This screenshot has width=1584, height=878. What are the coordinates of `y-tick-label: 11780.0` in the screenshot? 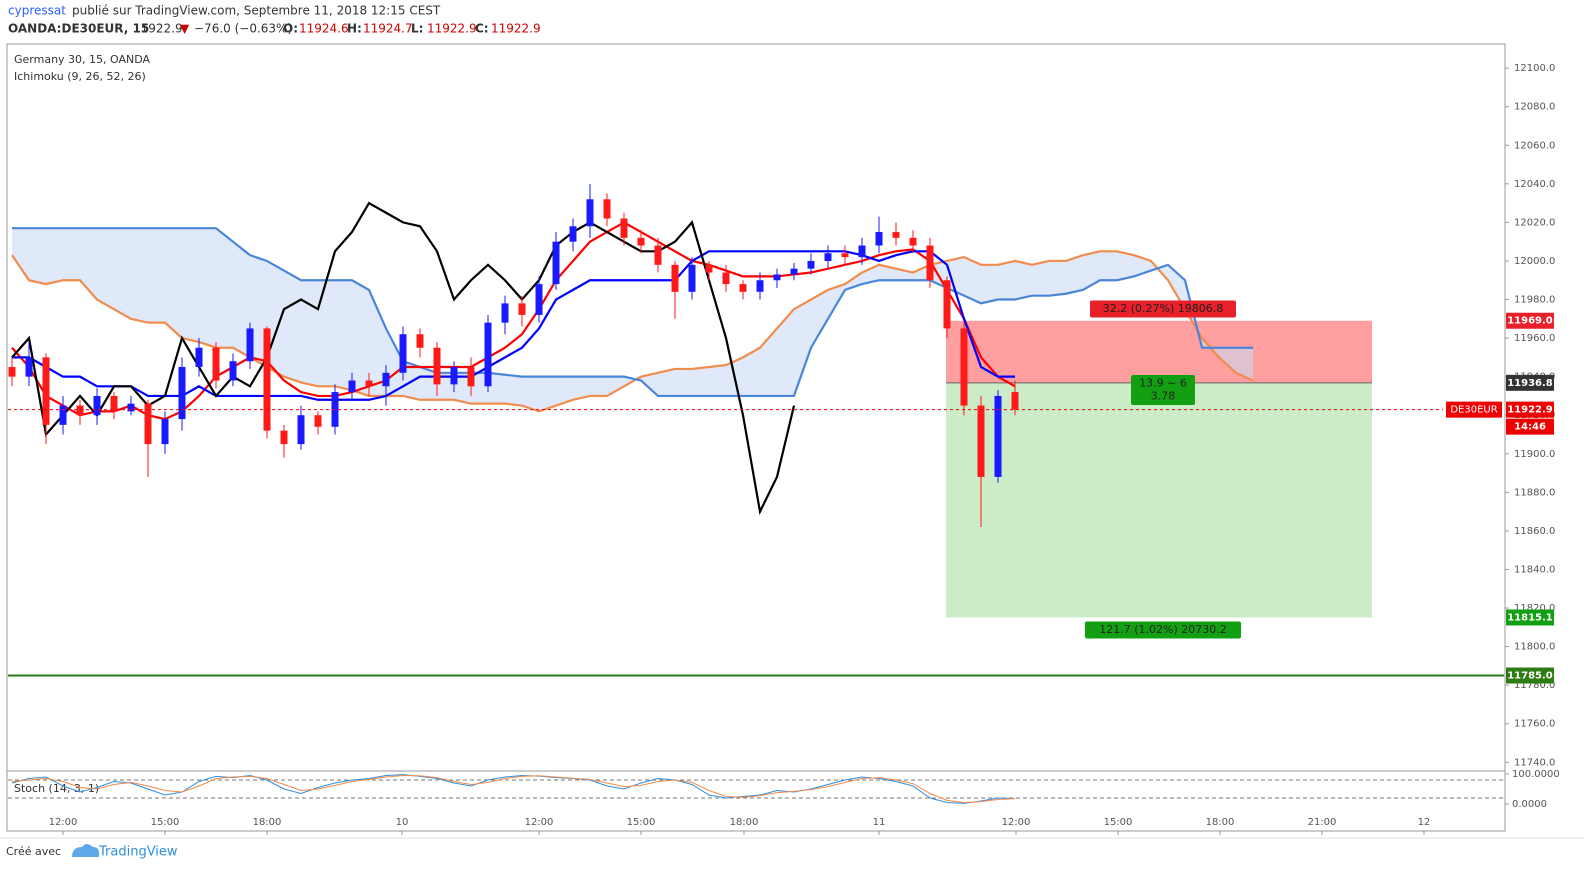 It's located at (1534, 685).